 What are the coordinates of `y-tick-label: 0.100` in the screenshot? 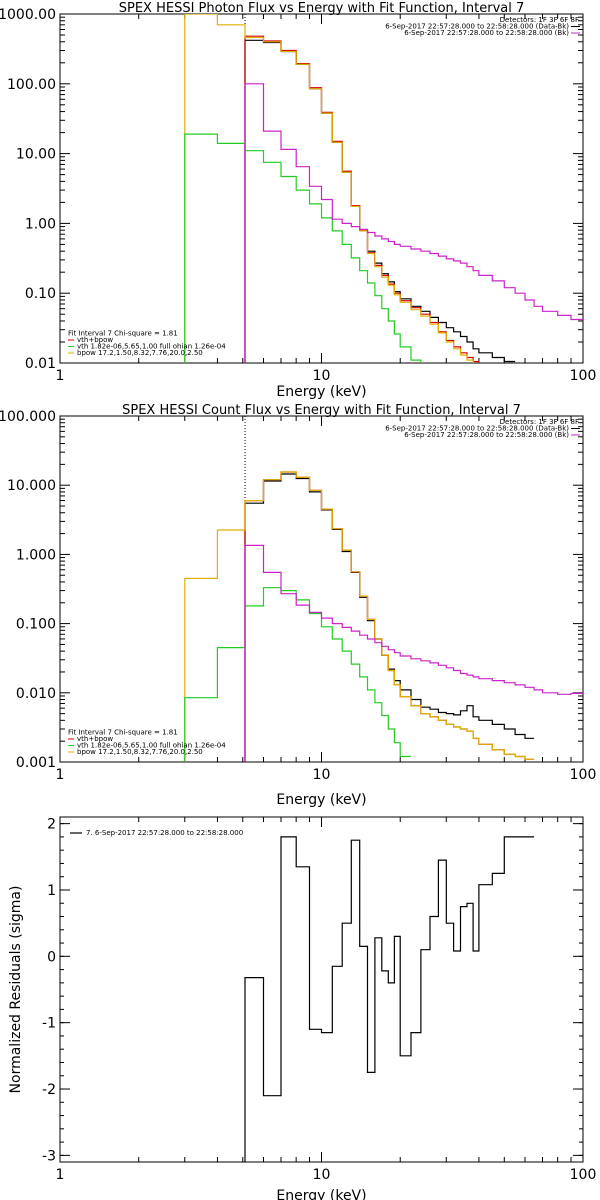 It's located at (36, 625).